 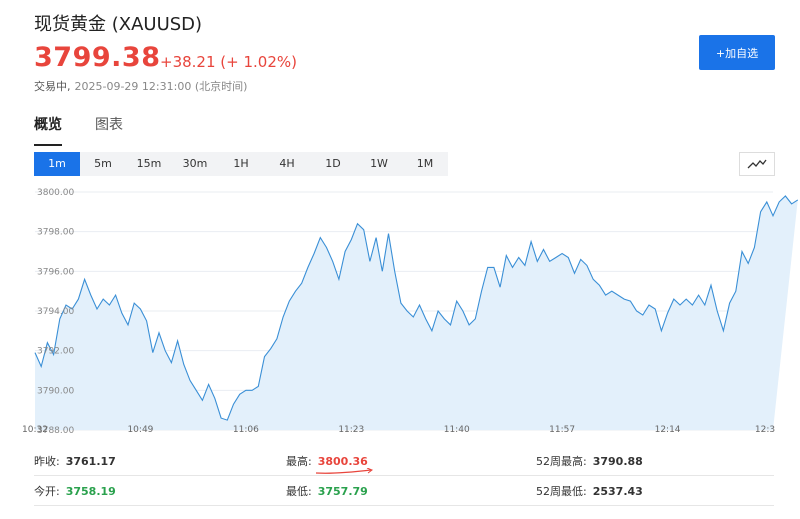 I want to click on y-tick-label: 3794.00, so click(x=55, y=312).